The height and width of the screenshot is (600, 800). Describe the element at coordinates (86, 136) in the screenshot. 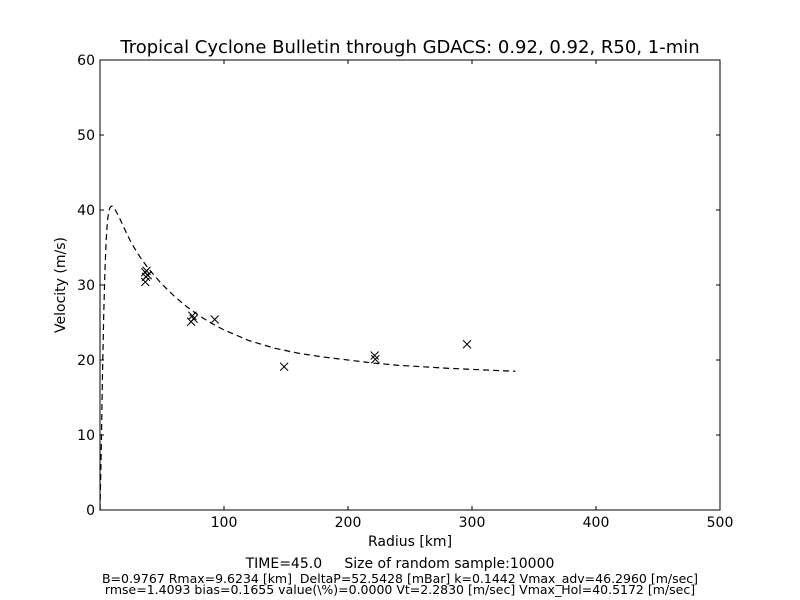

I see `y-tick-label: 50` at that location.